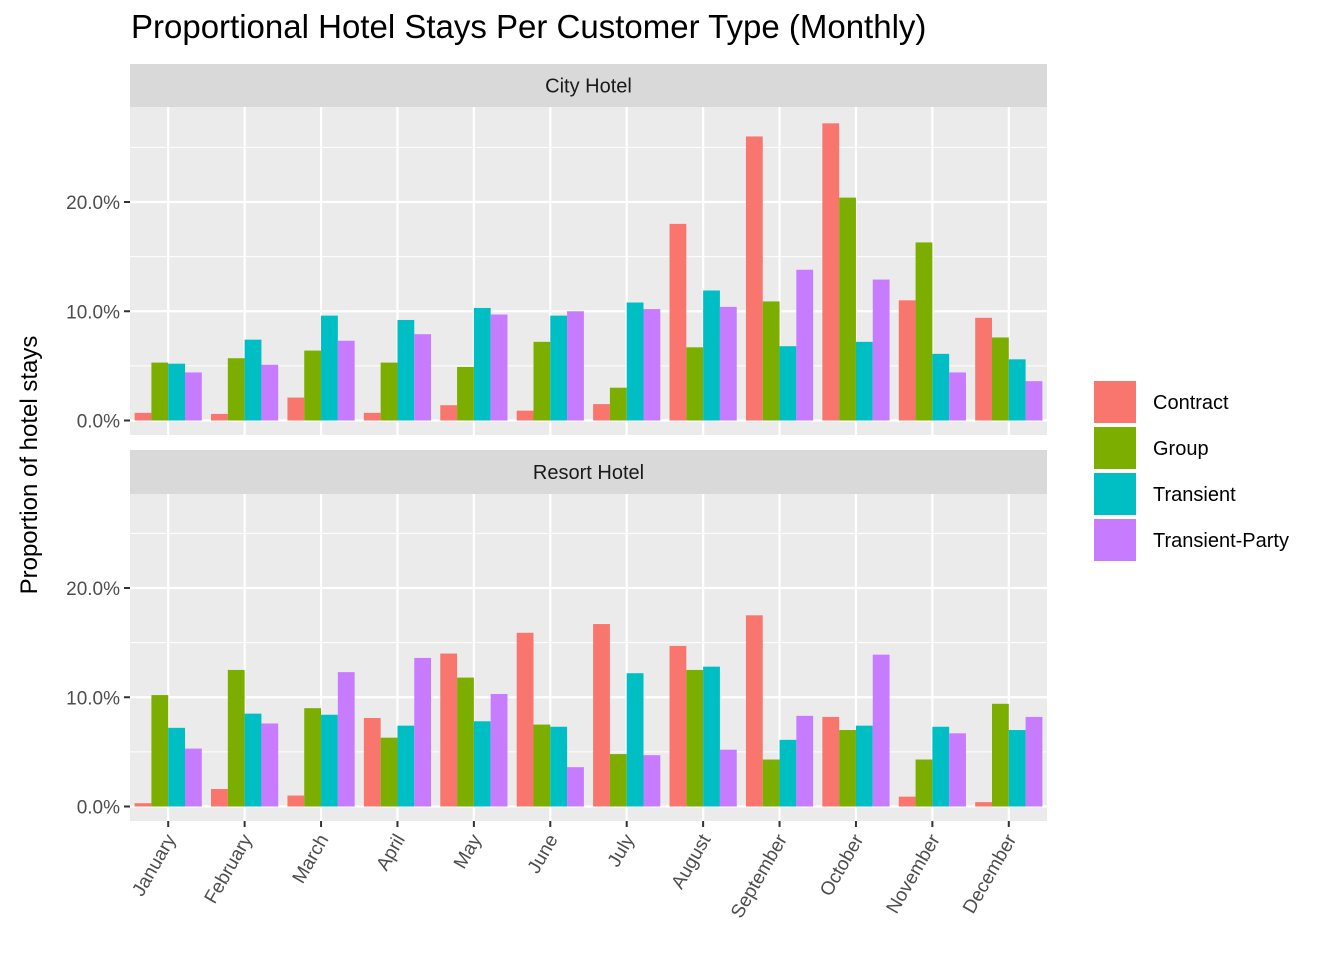 The height and width of the screenshot is (960, 1344). Describe the element at coordinates (831, 272) in the screenshot. I see `bar-city-hotel-contract-october` at that location.